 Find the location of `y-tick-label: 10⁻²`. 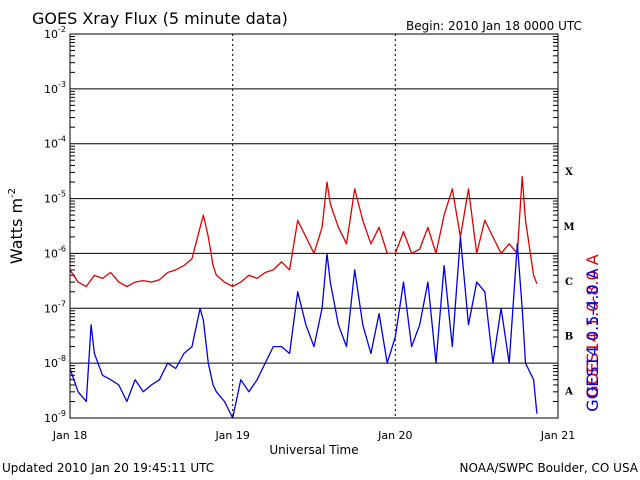

y-tick-label: 10⁻² is located at coordinates (55, 33).